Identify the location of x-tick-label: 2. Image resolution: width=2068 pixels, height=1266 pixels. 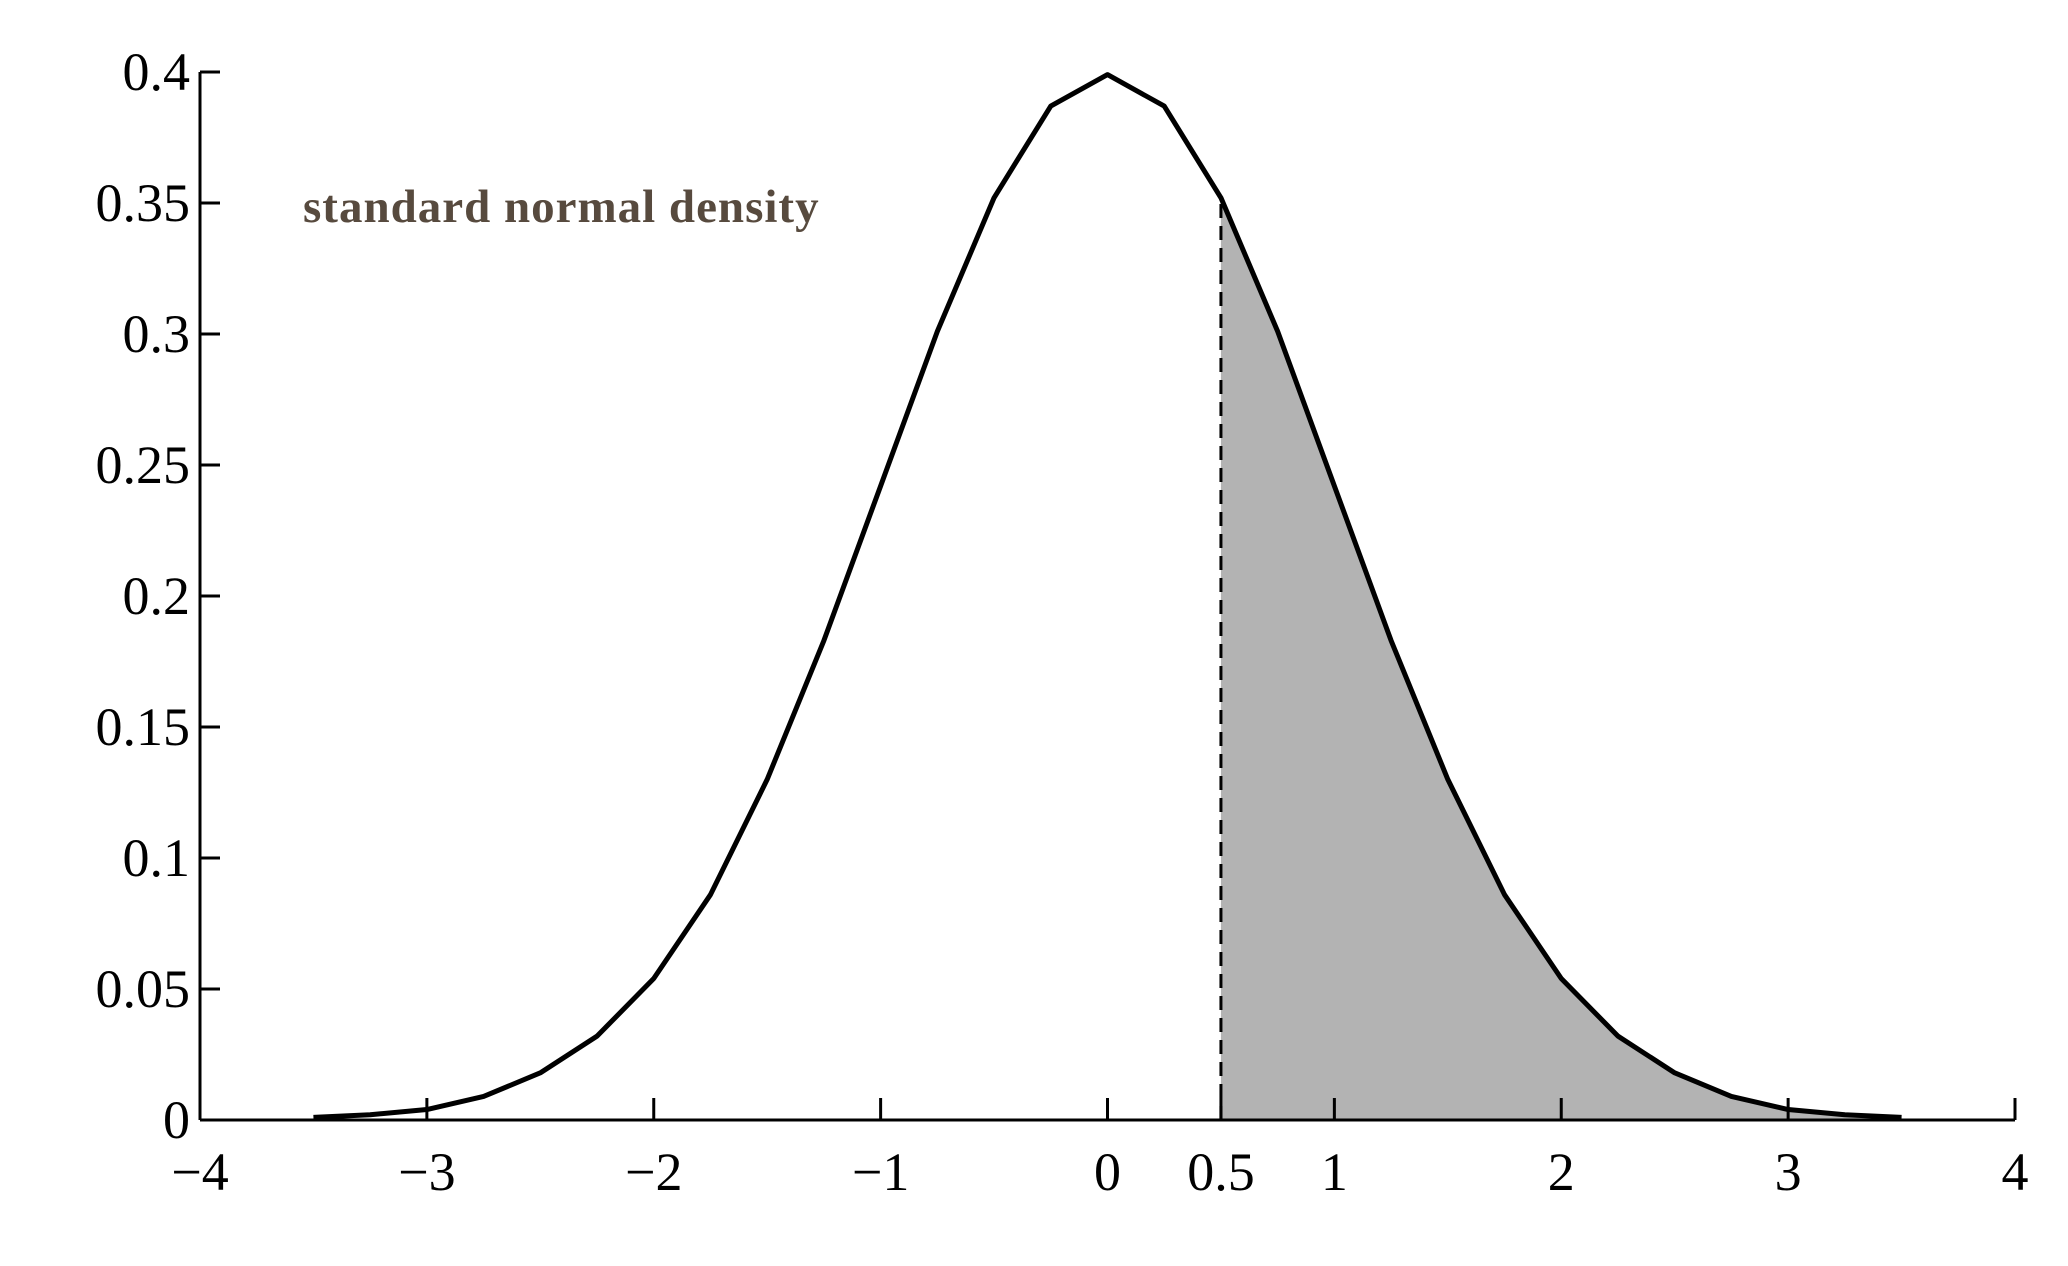
(1561, 1172).